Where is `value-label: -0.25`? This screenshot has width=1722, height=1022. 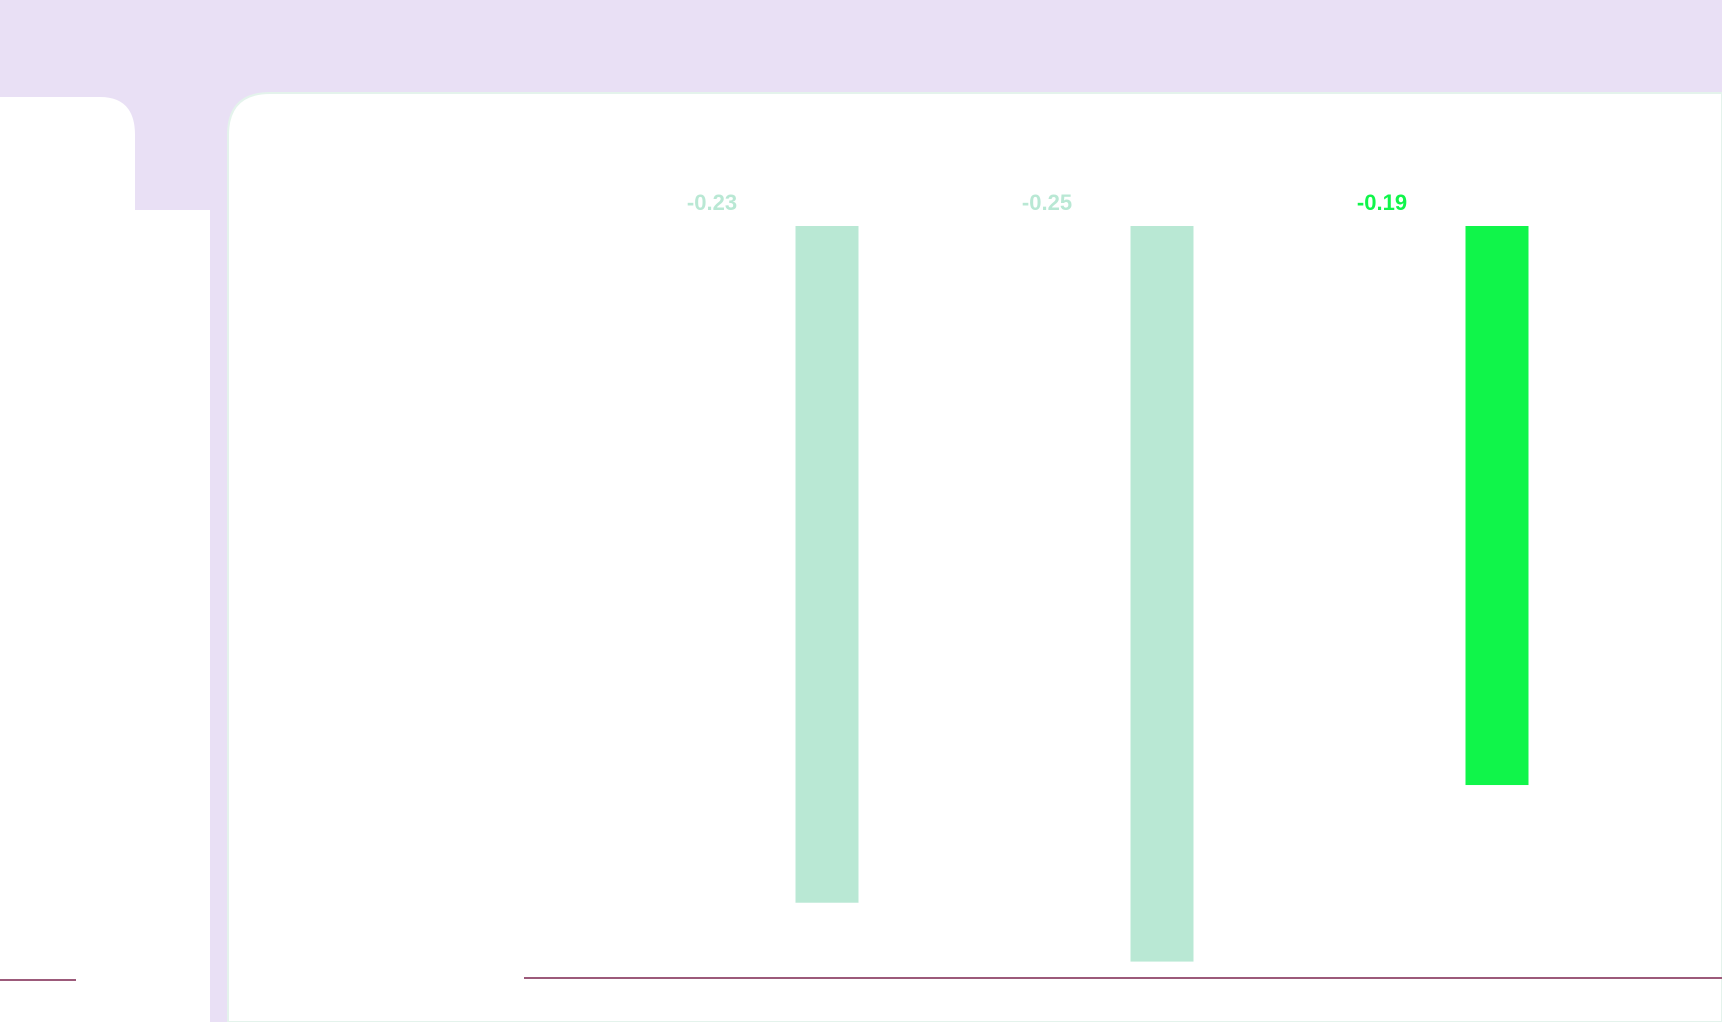 value-label: -0.25 is located at coordinates (1047, 202).